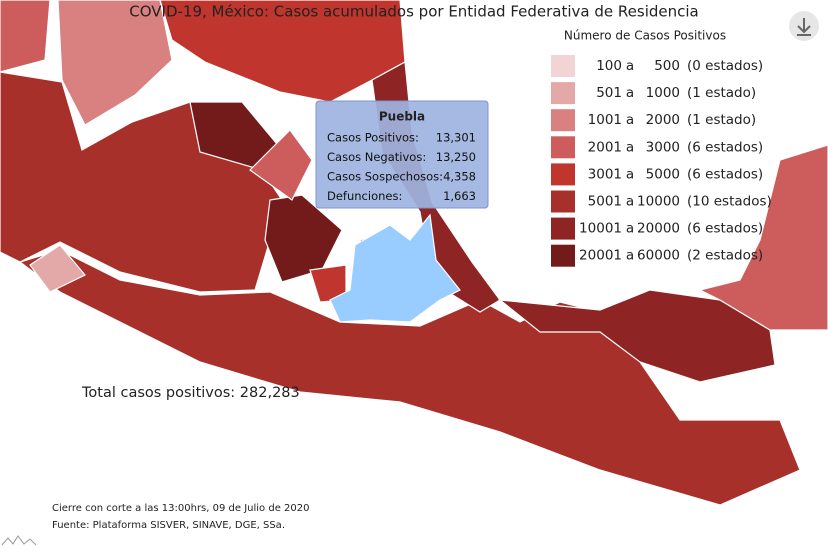  I want to click on tooltip-label: Defunciones:, so click(364, 196).